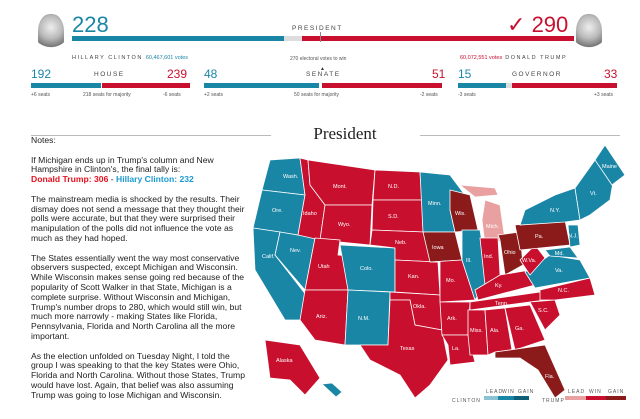  I want to click on state-ark, so click(455, 318).